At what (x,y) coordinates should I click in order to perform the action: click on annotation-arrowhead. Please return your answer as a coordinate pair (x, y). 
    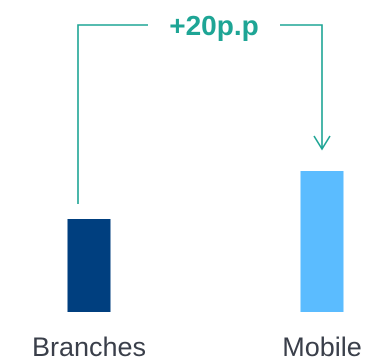
    Looking at the image, I should click on (322, 143).